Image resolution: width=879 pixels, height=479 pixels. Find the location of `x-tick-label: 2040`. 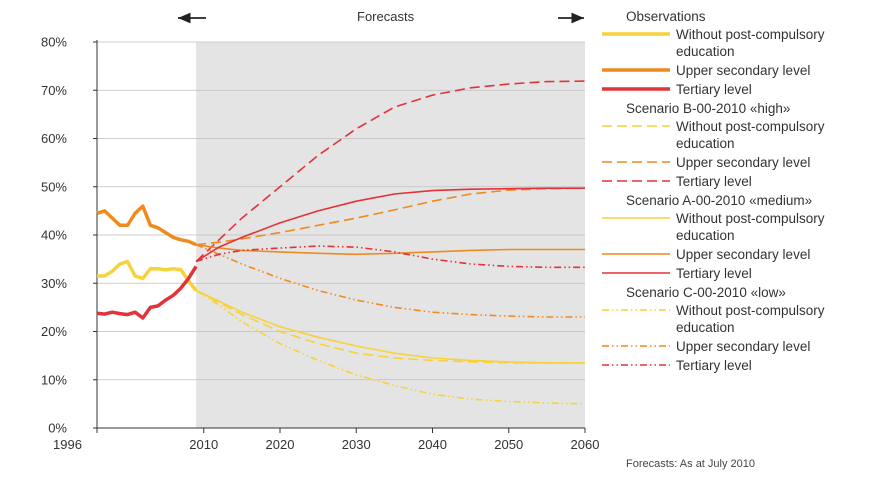

x-tick-label: 2040 is located at coordinates (432, 444).